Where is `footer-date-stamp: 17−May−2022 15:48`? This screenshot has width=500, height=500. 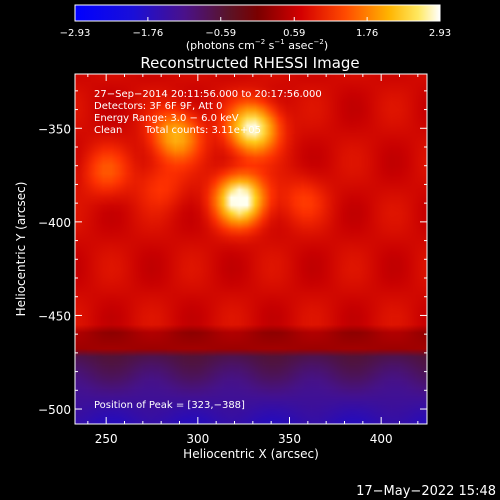 footer-date-stamp: 17−May−2022 15:48 is located at coordinates (426, 491).